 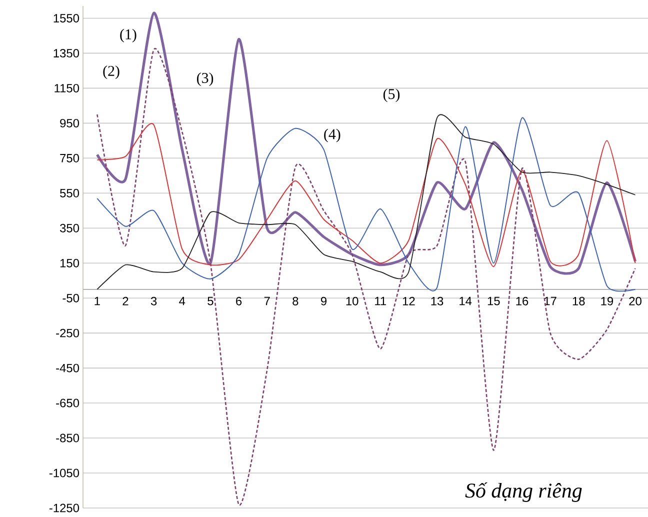 What do you see at coordinates (408, 301) in the screenshot?
I see `x-tick-label: 12` at bounding box center [408, 301].